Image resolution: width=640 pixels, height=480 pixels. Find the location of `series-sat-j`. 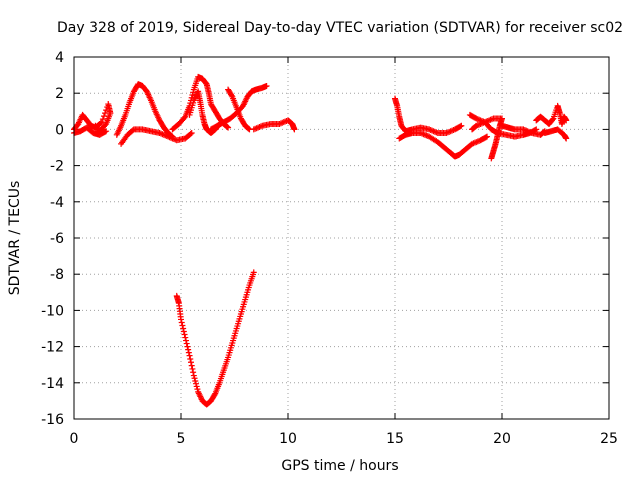

series-sat-j is located at coordinates (215, 338).